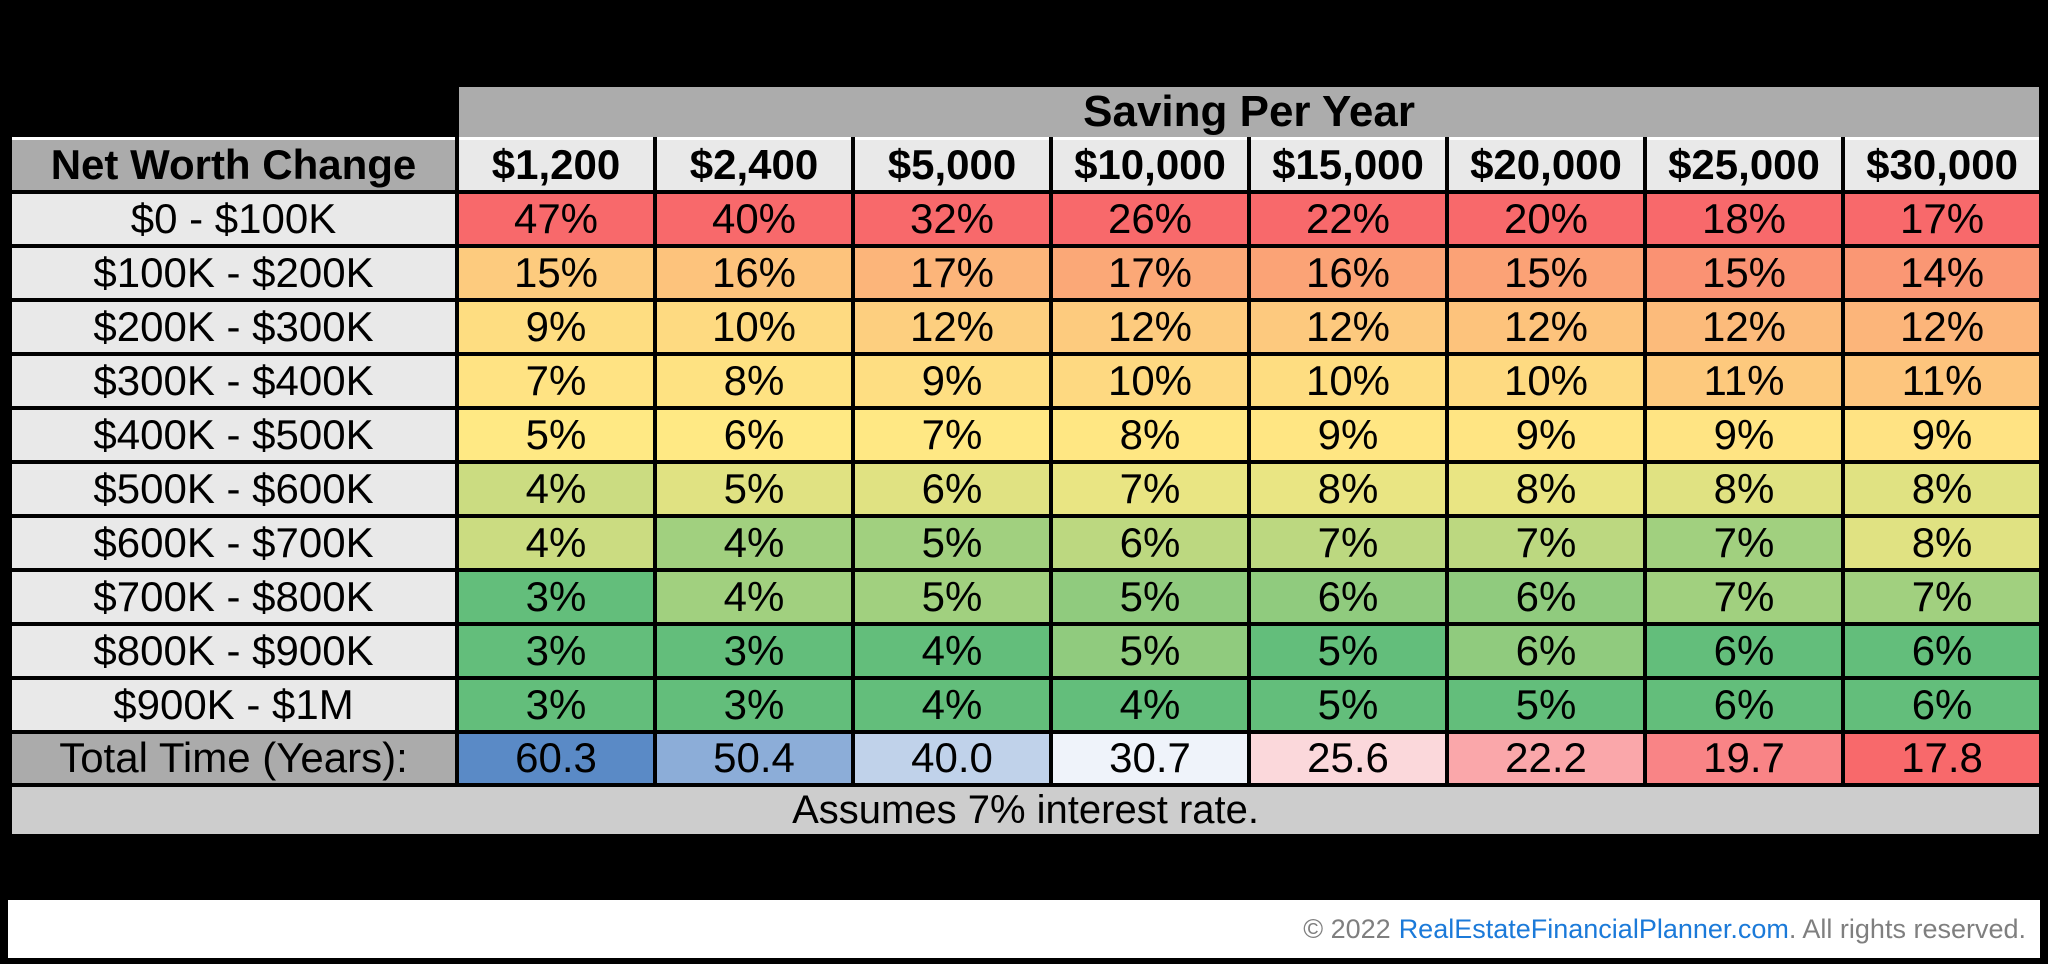 This screenshot has width=2048, height=964. What do you see at coordinates (233, 596) in the screenshot?
I see `row-label: $700K - $800K` at bounding box center [233, 596].